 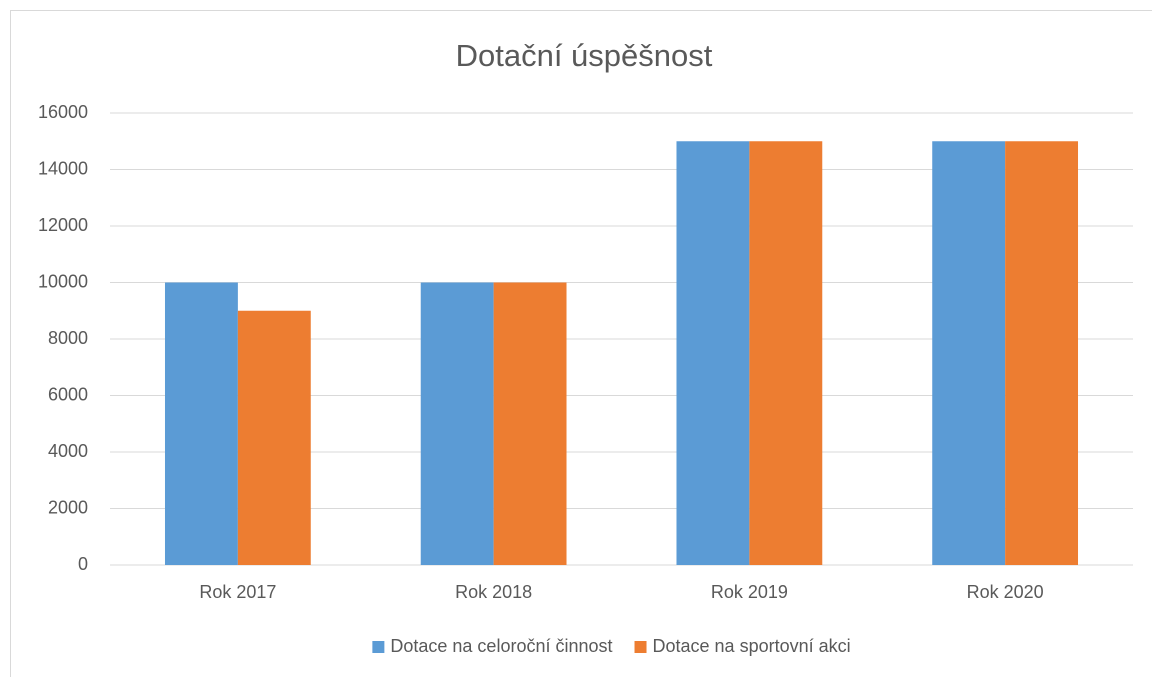 I want to click on y-tick-label: 6000, so click(x=68, y=394).